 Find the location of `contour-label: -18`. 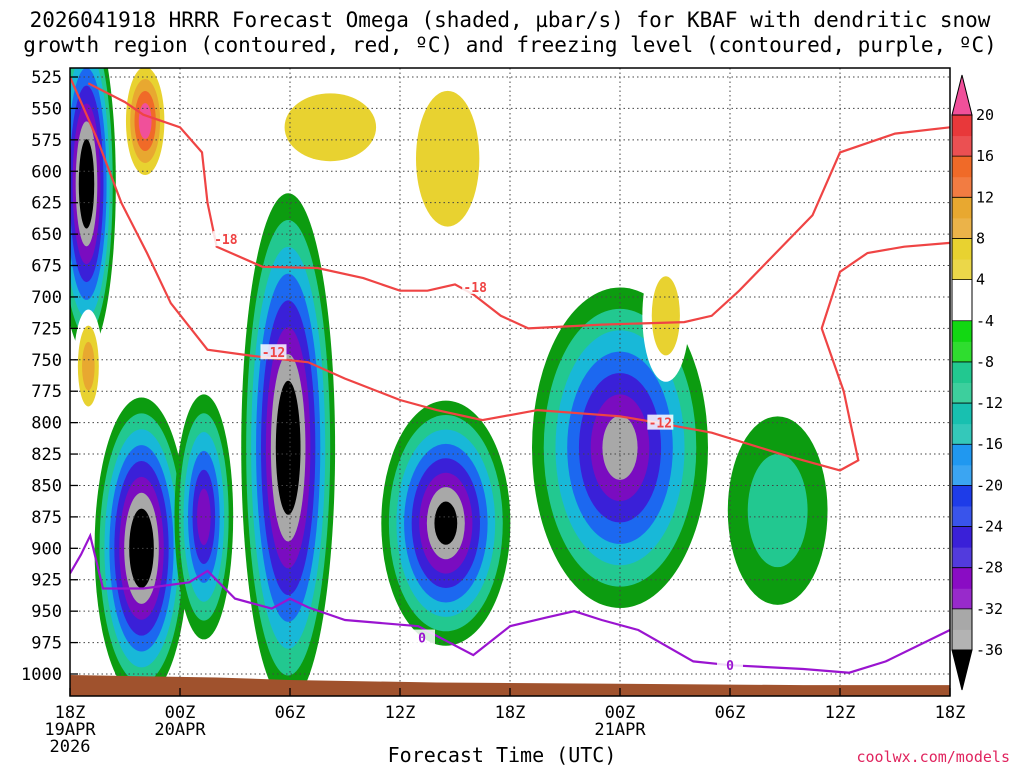

contour-label: -18 is located at coordinates (475, 288).